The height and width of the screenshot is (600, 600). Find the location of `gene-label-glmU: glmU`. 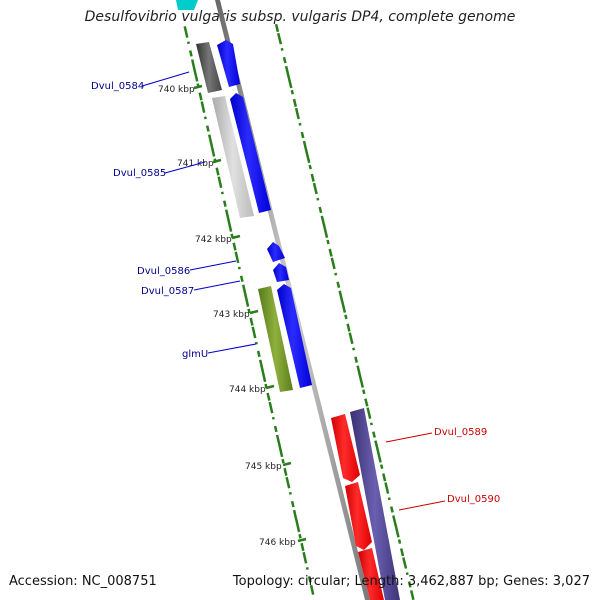

gene-label-glmU: glmU is located at coordinates (219, 351).